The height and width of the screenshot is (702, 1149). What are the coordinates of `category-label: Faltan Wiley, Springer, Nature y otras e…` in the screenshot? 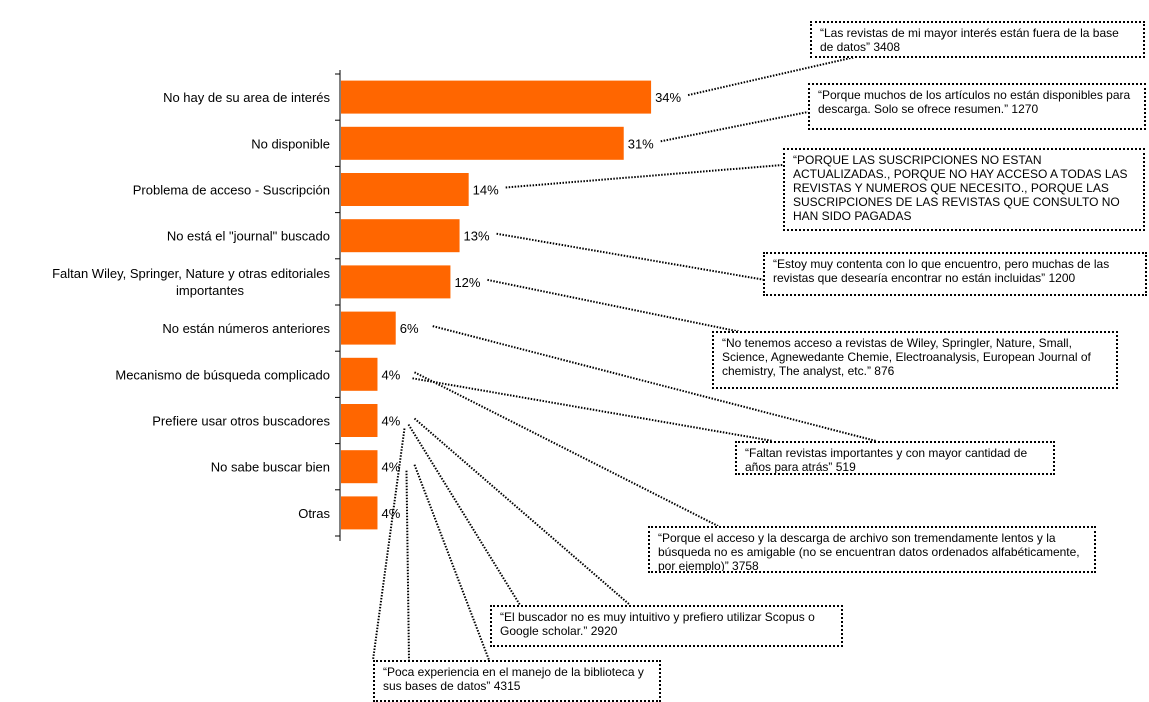 It's located at (191, 282).